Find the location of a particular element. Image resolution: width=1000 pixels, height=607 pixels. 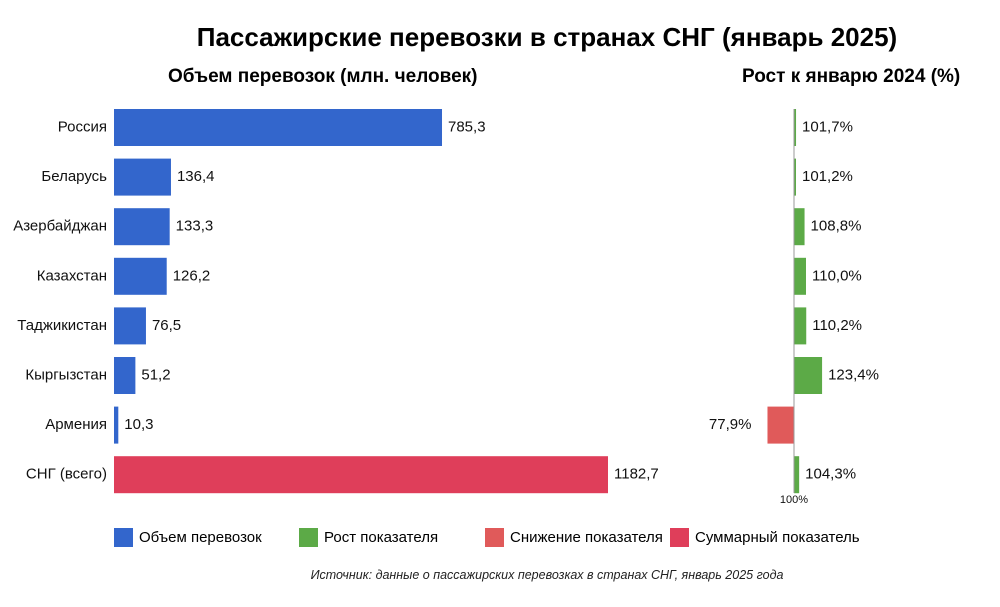

growth-value-label: 101,2% is located at coordinates (827, 176).